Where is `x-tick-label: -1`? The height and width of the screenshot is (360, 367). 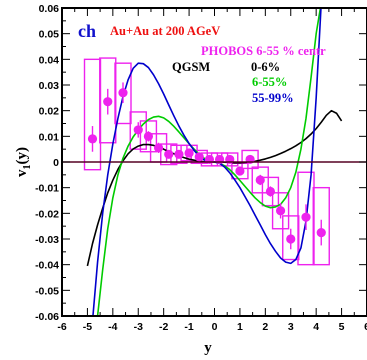
x-tick-label: -1 is located at coordinates (188, 327).